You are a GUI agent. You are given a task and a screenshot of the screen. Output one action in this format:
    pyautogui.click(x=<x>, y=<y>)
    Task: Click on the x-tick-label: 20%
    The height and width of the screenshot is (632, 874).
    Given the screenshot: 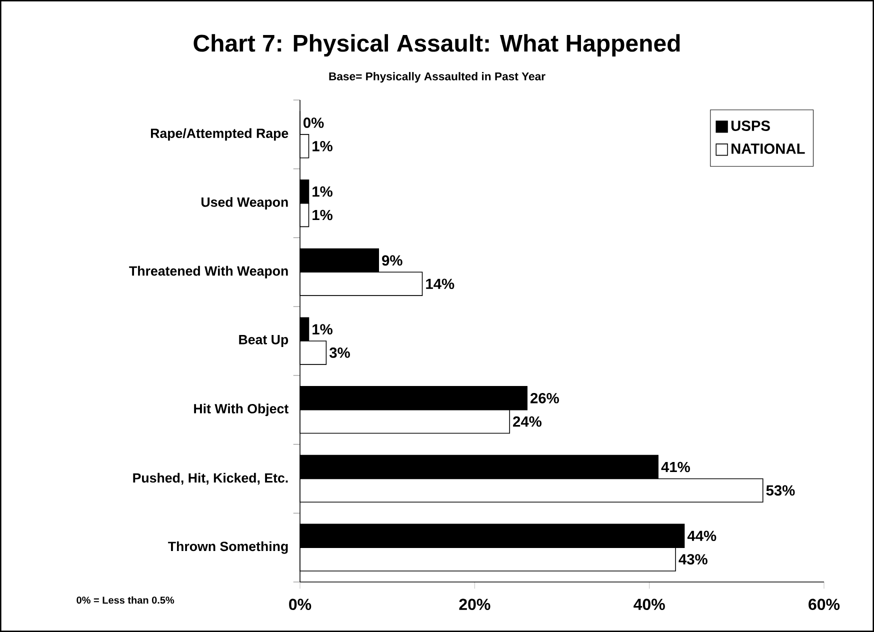 What is the action you would take?
    pyautogui.click(x=474, y=604)
    